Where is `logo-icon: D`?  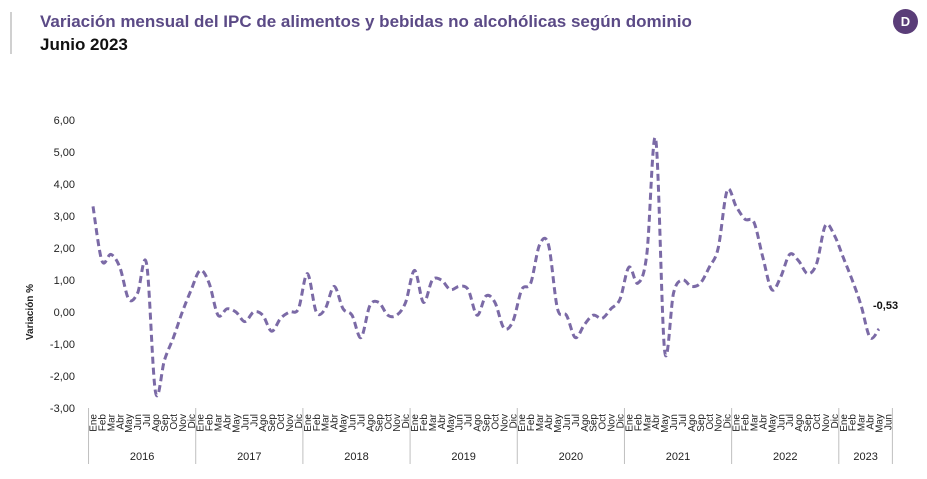 logo-icon: D is located at coordinates (905, 21).